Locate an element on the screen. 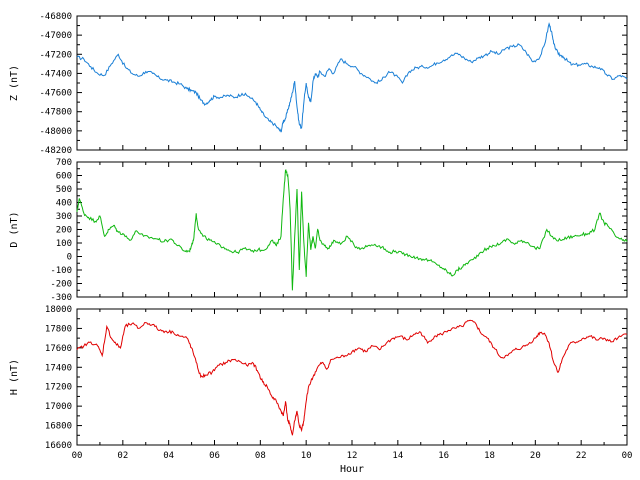 The width and height of the screenshot is (640, 480). d-y-axis-label: D (nT) is located at coordinates (14, 229).